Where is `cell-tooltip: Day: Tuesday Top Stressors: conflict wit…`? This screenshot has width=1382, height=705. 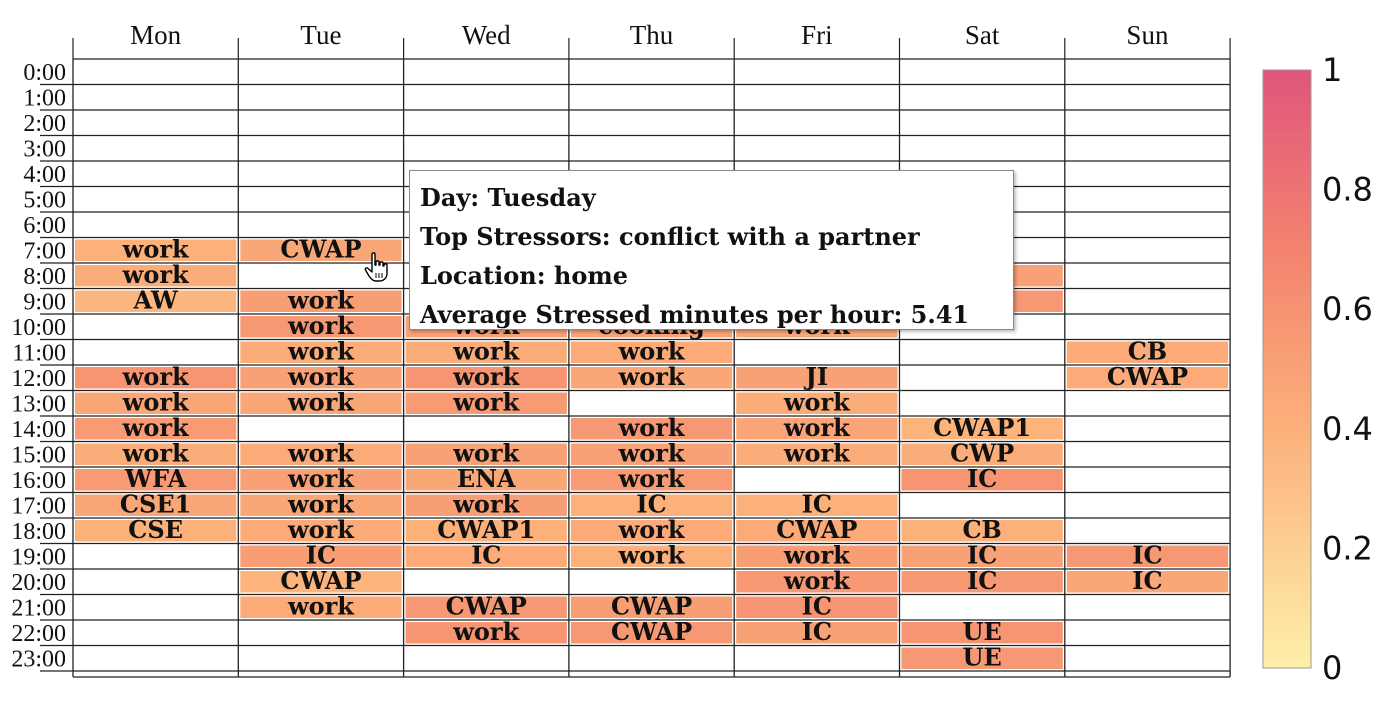
cell-tooltip: Day: Tuesday Top Stressors: conflict wit… is located at coordinates (711, 250).